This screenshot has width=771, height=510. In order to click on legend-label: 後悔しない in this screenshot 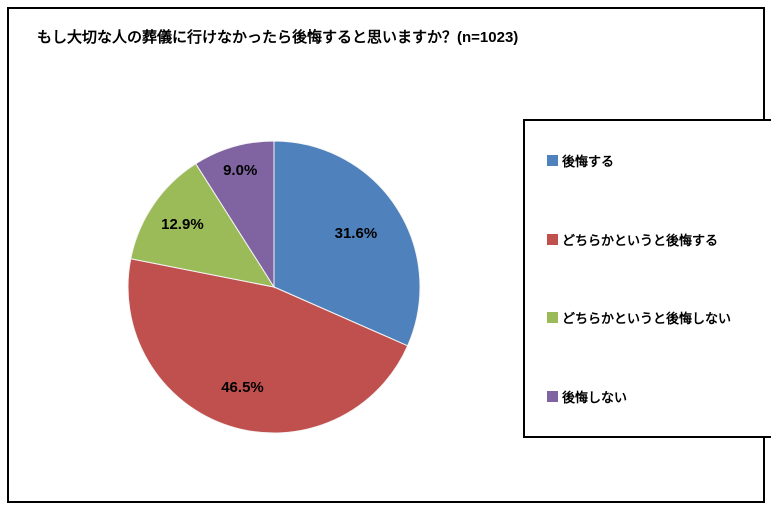, I will do `click(595, 398)`.